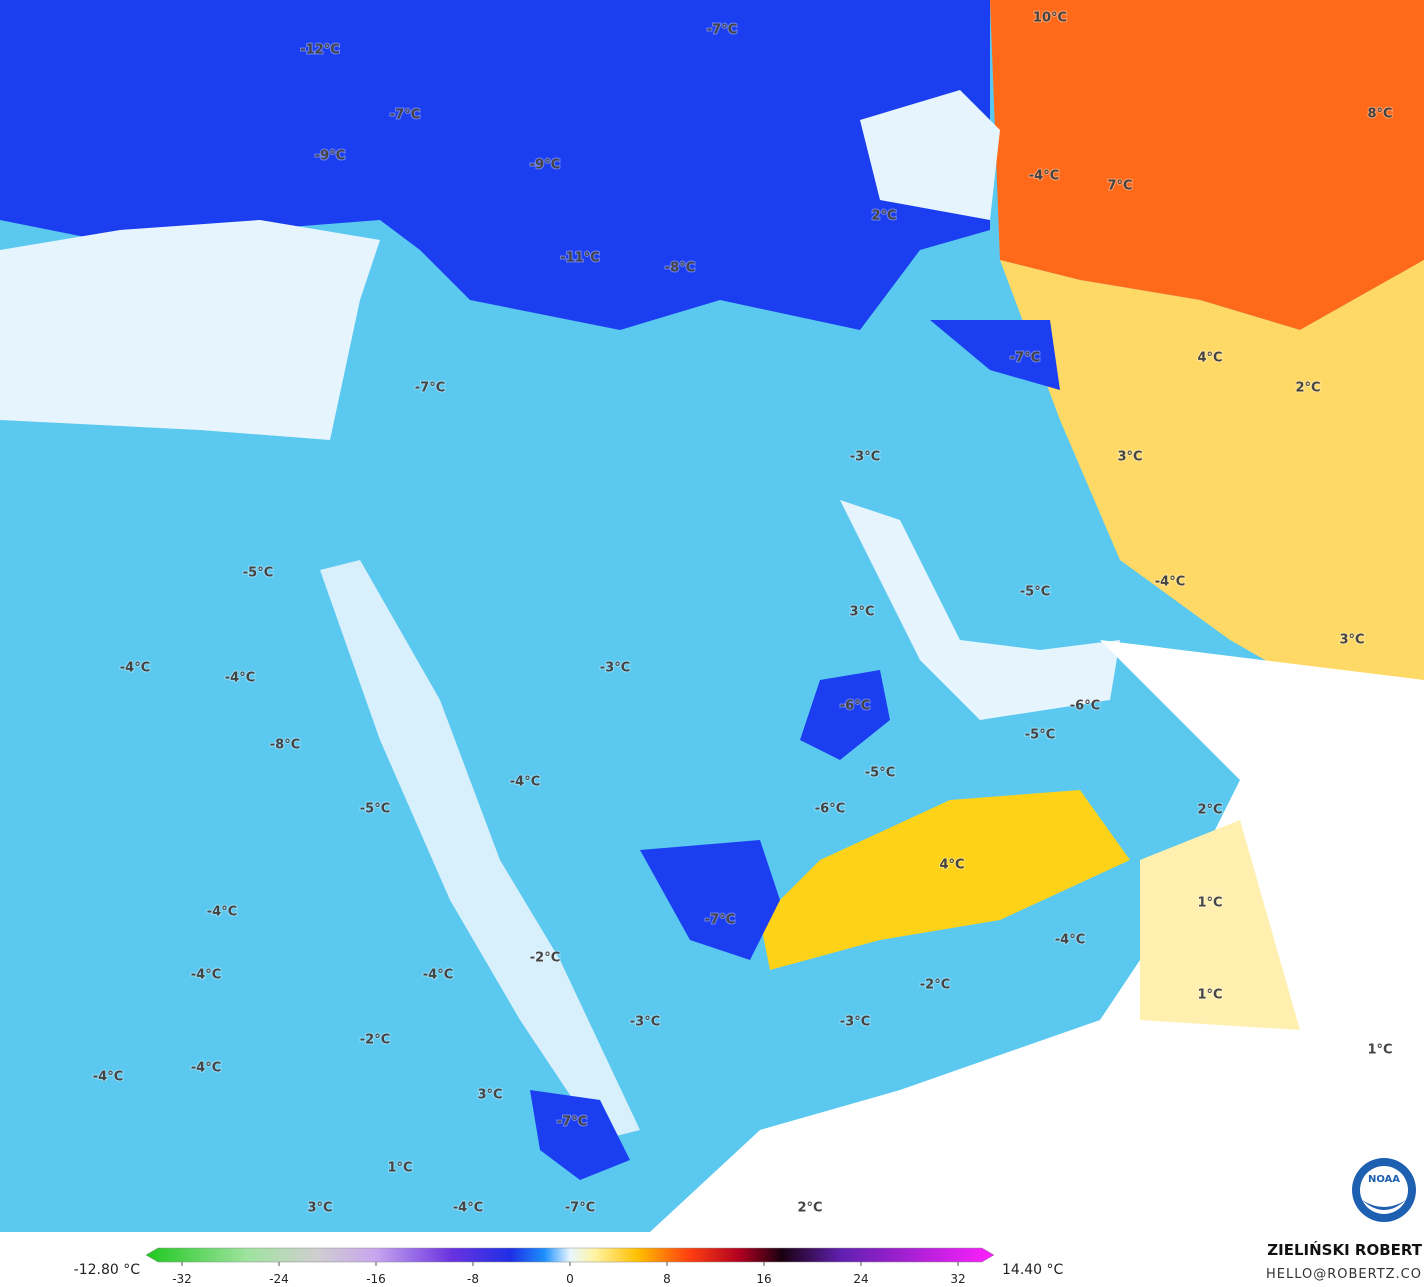 The image size is (1424, 1287). I want to click on noaa-logo: NOAA, so click(1384, 1190).